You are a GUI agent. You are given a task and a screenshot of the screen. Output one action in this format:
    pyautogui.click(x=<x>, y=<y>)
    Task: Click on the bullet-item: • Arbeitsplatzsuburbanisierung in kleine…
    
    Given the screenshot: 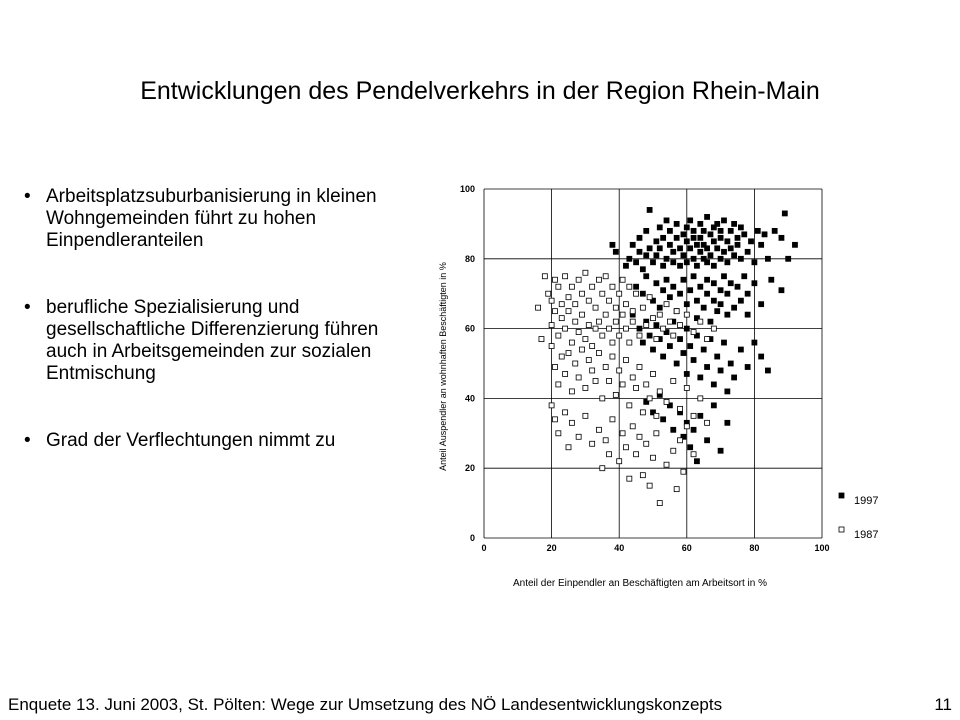 What is the action you would take?
    pyautogui.click(x=213, y=219)
    